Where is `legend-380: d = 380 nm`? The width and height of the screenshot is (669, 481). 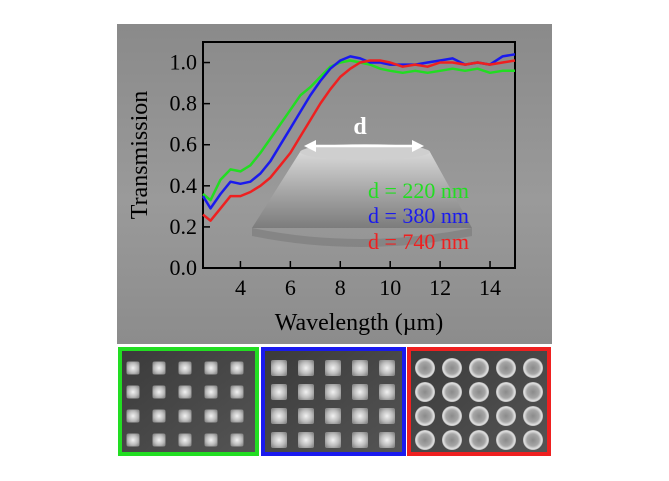
legend-380: d = 380 nm is located at coordinates (418, 215).